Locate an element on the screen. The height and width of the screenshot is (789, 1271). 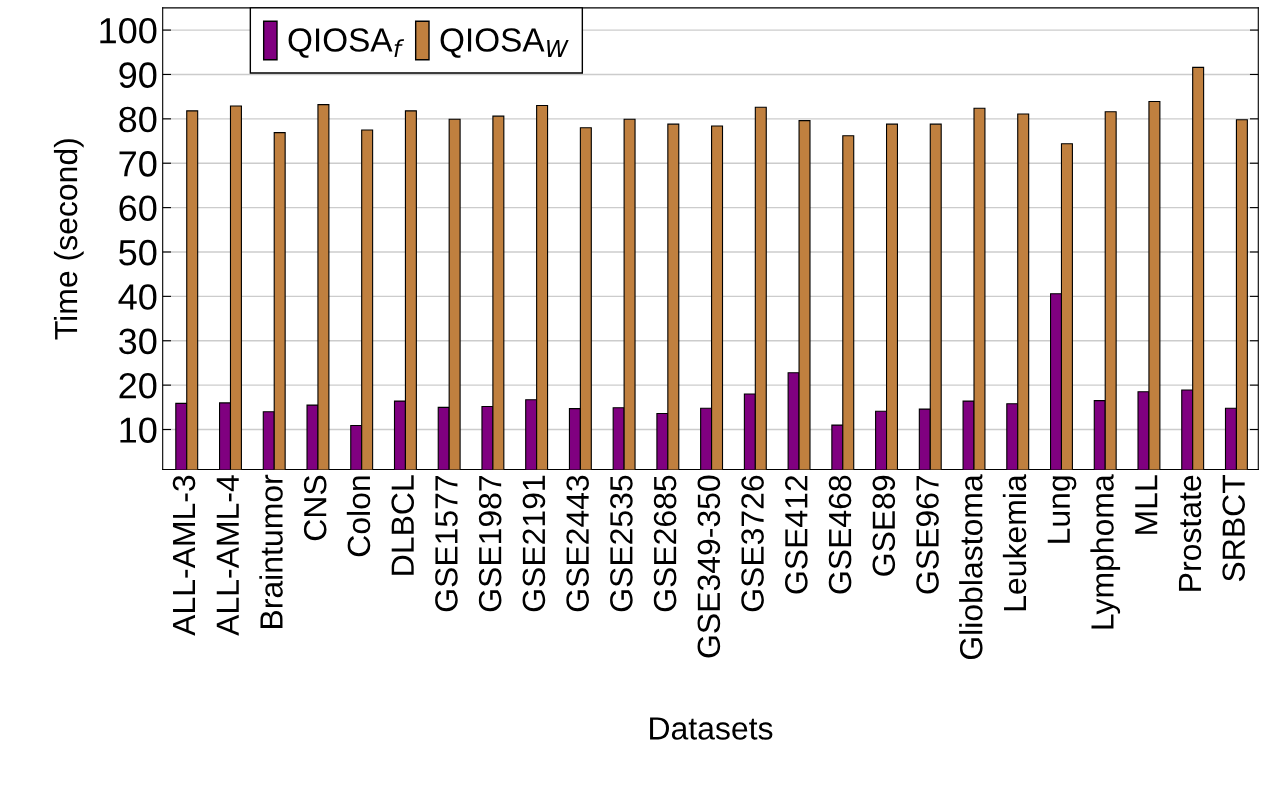
x-tick-label: Lymphoma is located at coordinates (1105, 551).